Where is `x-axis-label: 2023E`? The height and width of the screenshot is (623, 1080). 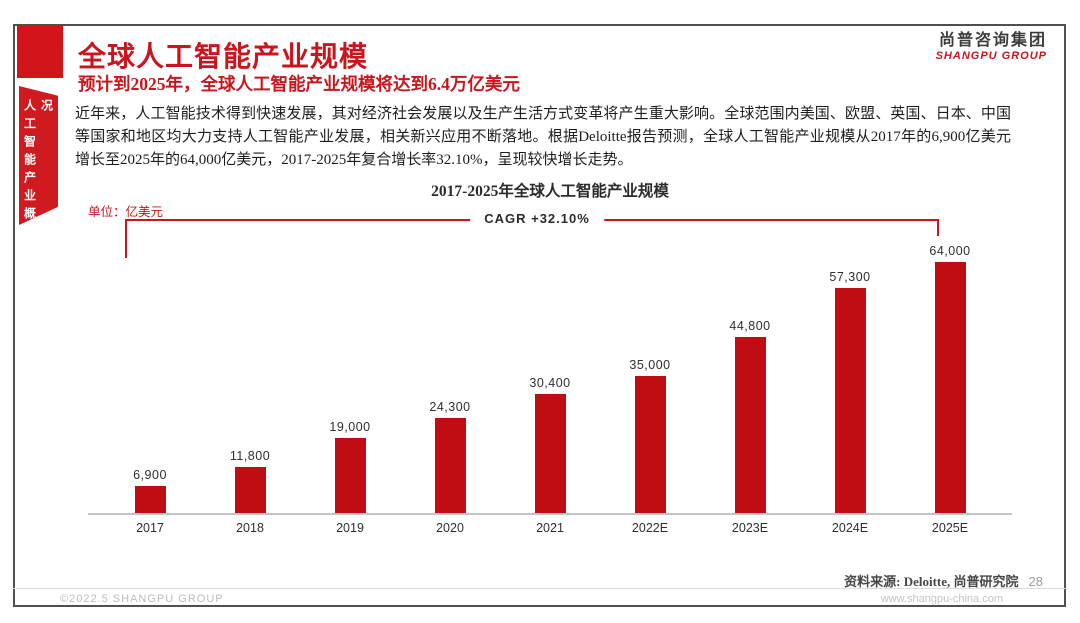 x-axis-label: 2023E is located at coordinates (750, 528).